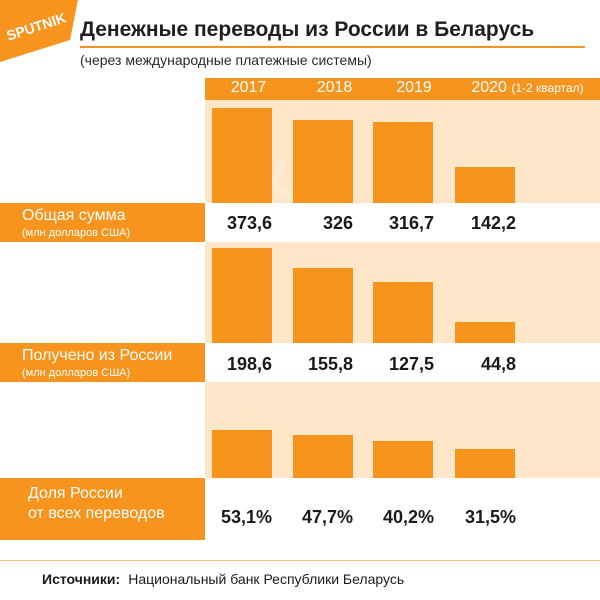  I want to click on value-total-2020: 142,2, so click(493, 223).